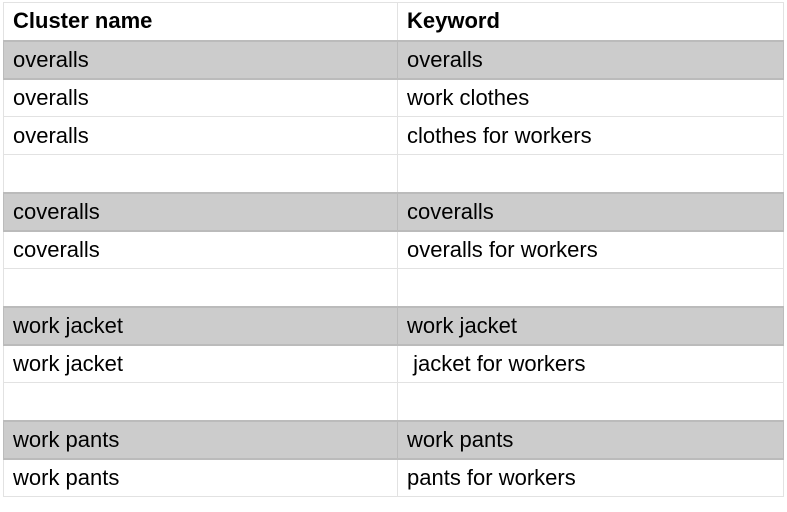 This screenshot has height=512, width=787. What do you see at coordinates (200, 21) in the screenshot?
I see `header-cluster-name: Cluster name` at bounding box center [200, 21].